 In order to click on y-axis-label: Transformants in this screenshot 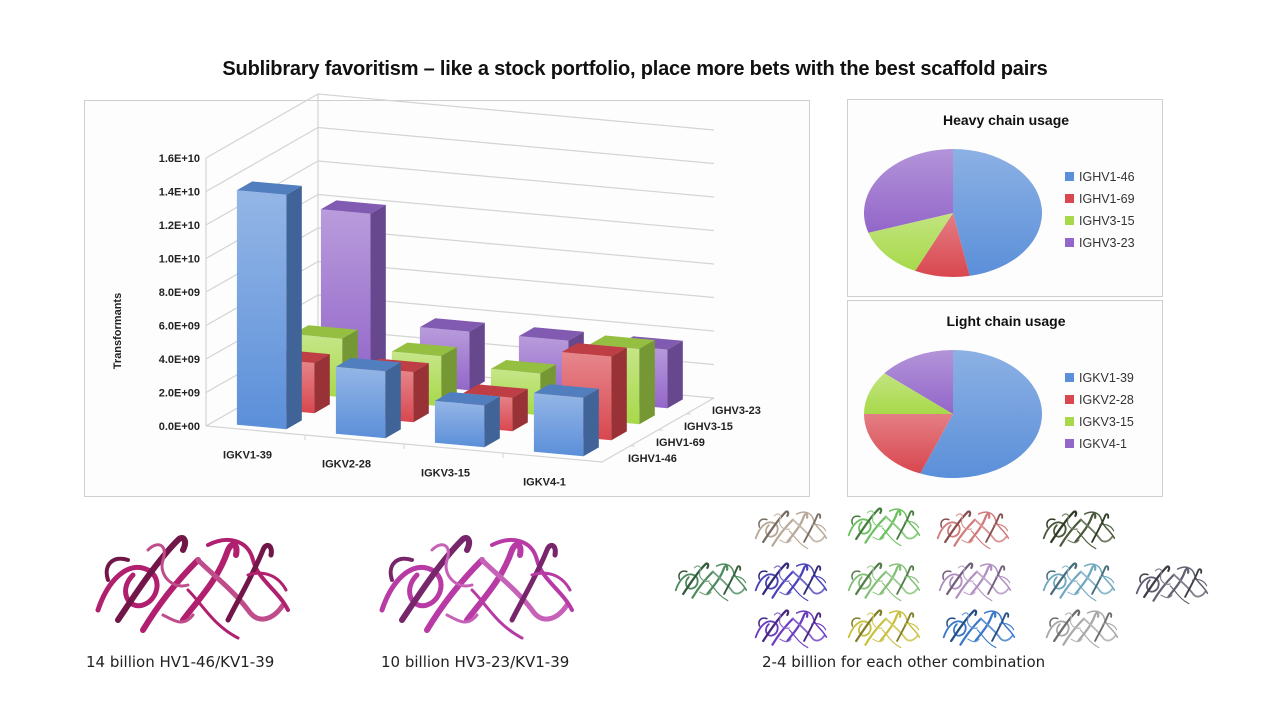, I will do `click(118, 331)`.